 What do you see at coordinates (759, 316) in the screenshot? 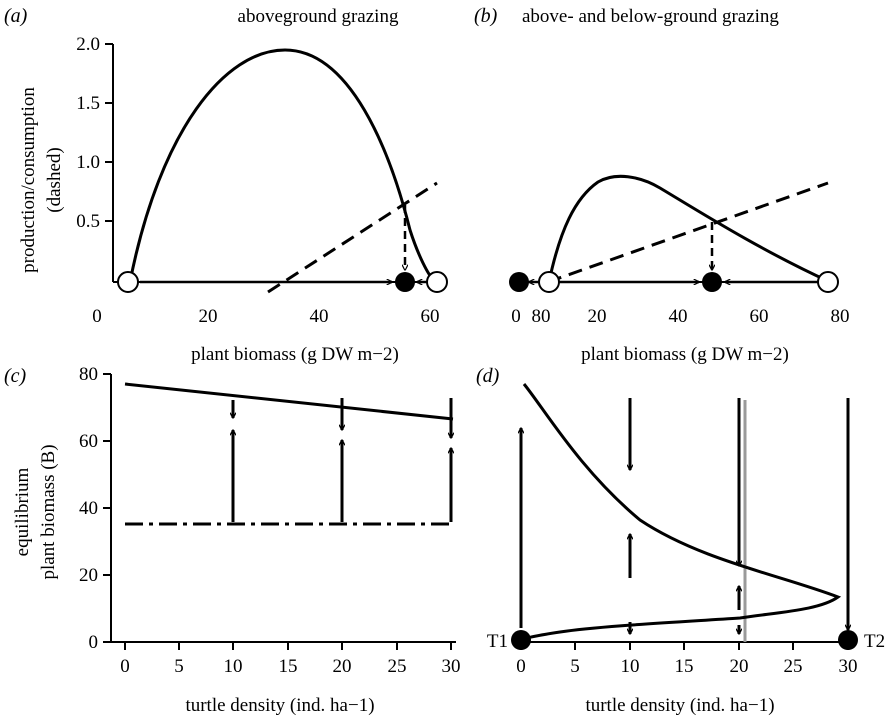
I see `panel-b-xtick-label: 60` at bounding box center [759, 316].